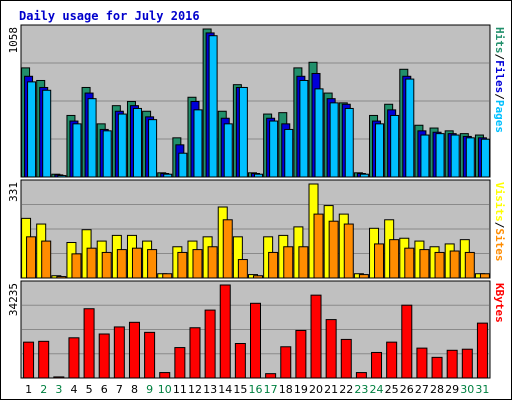 The height and width of the screenshot is (400, 512). What do you see at coordinates (346, 389) in the screenshot?
I see `x-tick-day-22: 22` at bounding box center [346, 389].